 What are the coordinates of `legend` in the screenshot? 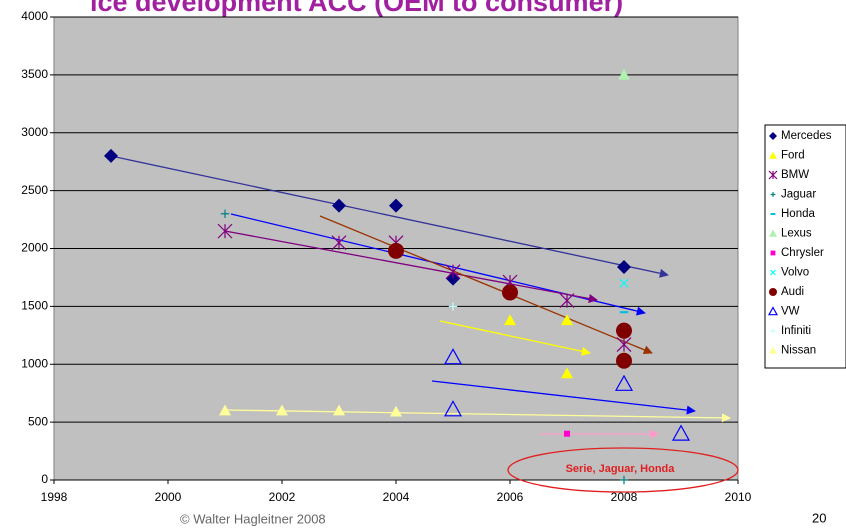 It's located at (805, 246).